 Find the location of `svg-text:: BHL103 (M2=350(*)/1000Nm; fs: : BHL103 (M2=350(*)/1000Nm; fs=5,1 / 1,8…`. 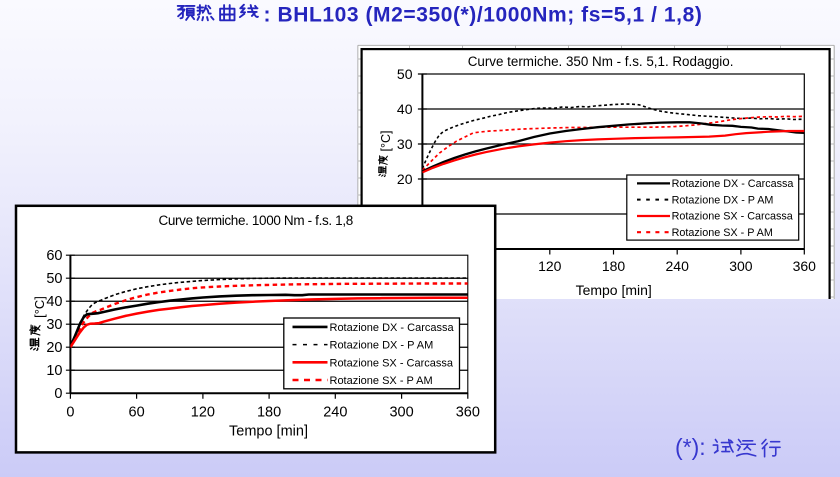

svg-text:: BHL103 (M2=350(*)/1000Nm; fs: : BHL103 (M2=350(*)/1000Nm; fs=5,1 / 1,8… is located at coordinates (483, 15).